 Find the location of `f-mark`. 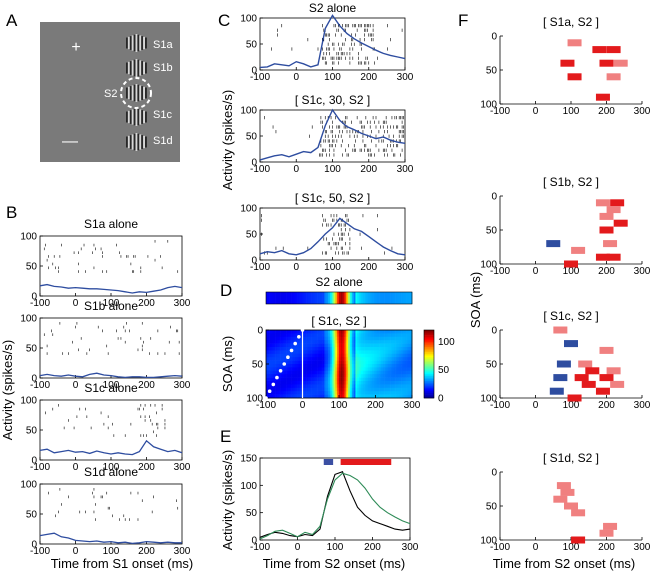

f-mark is located at coordinates (563, 364).